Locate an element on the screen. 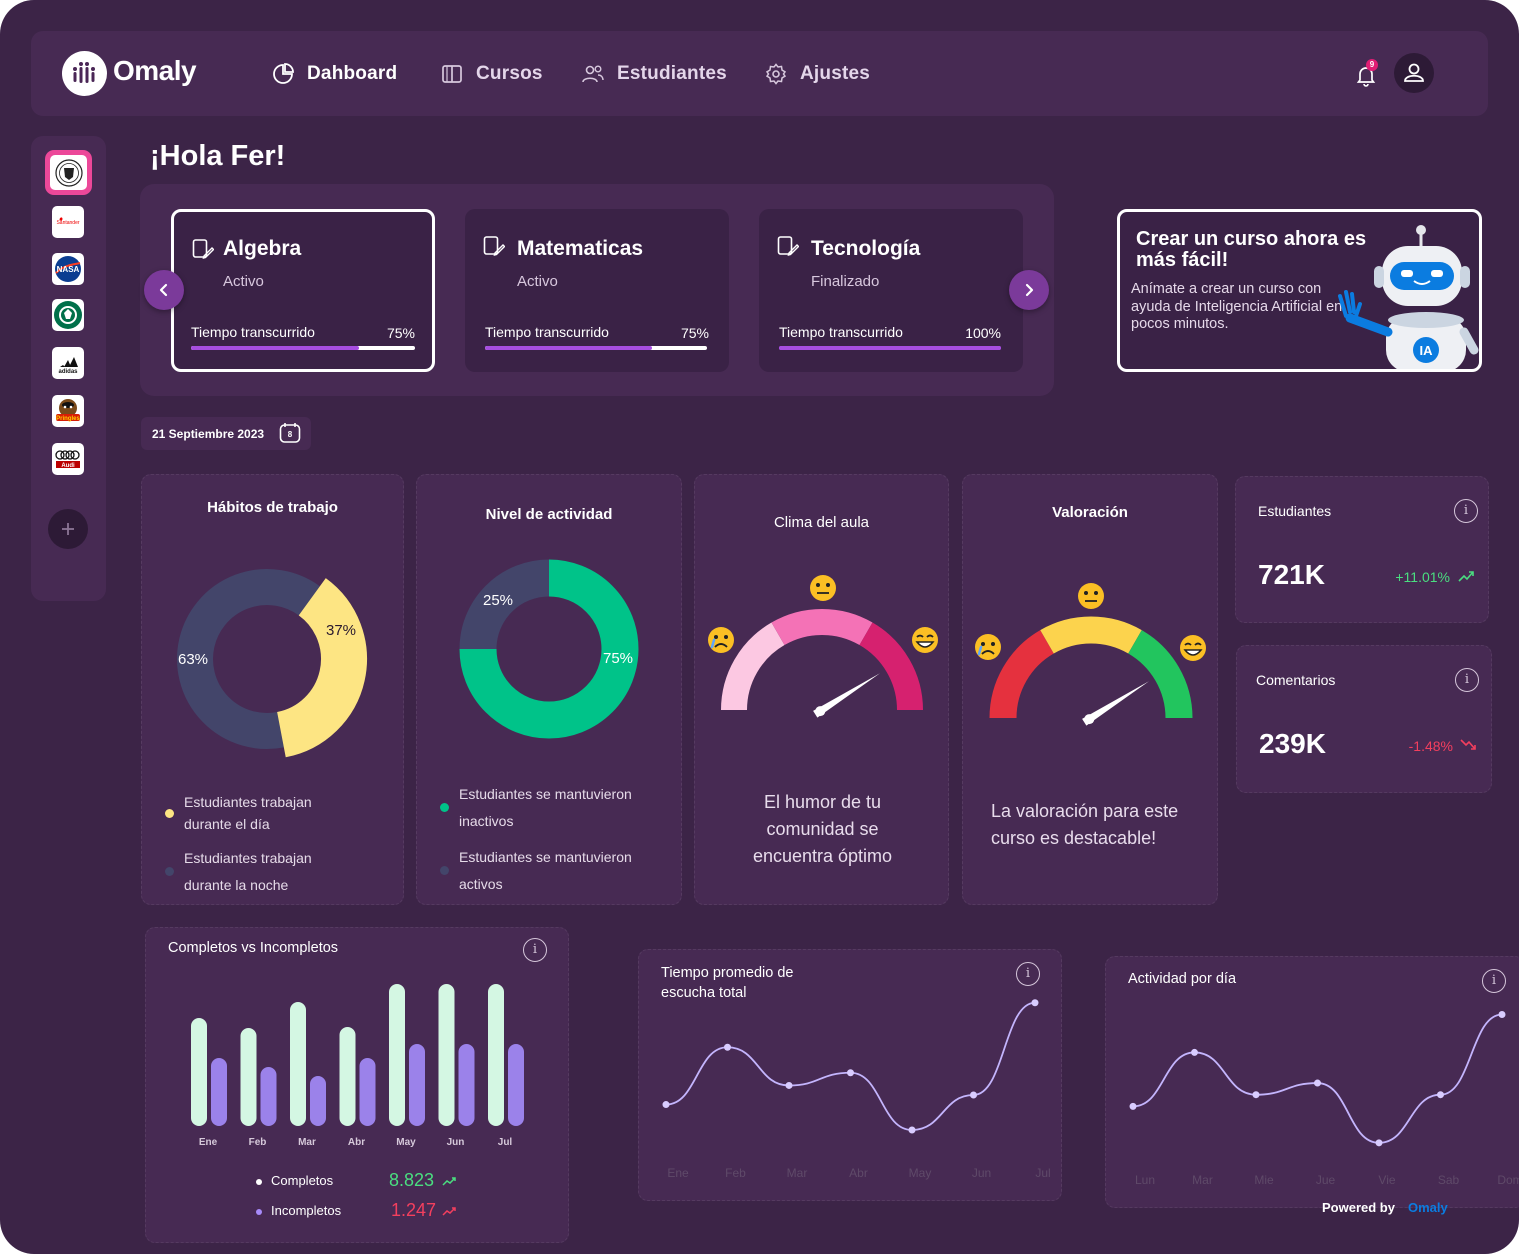  bar-month-label: Ene is located at coordinates (208, 1142).